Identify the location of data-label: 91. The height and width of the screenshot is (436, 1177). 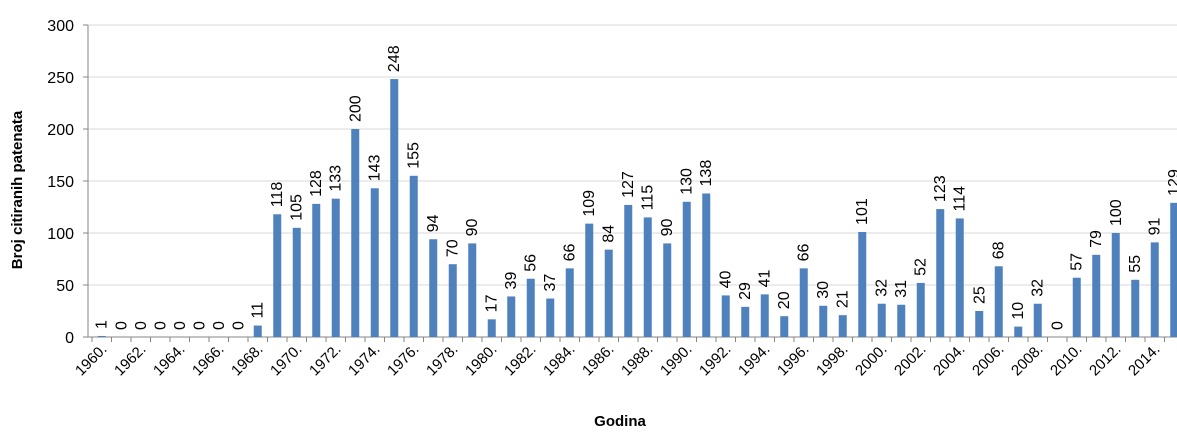
(1155, 226).